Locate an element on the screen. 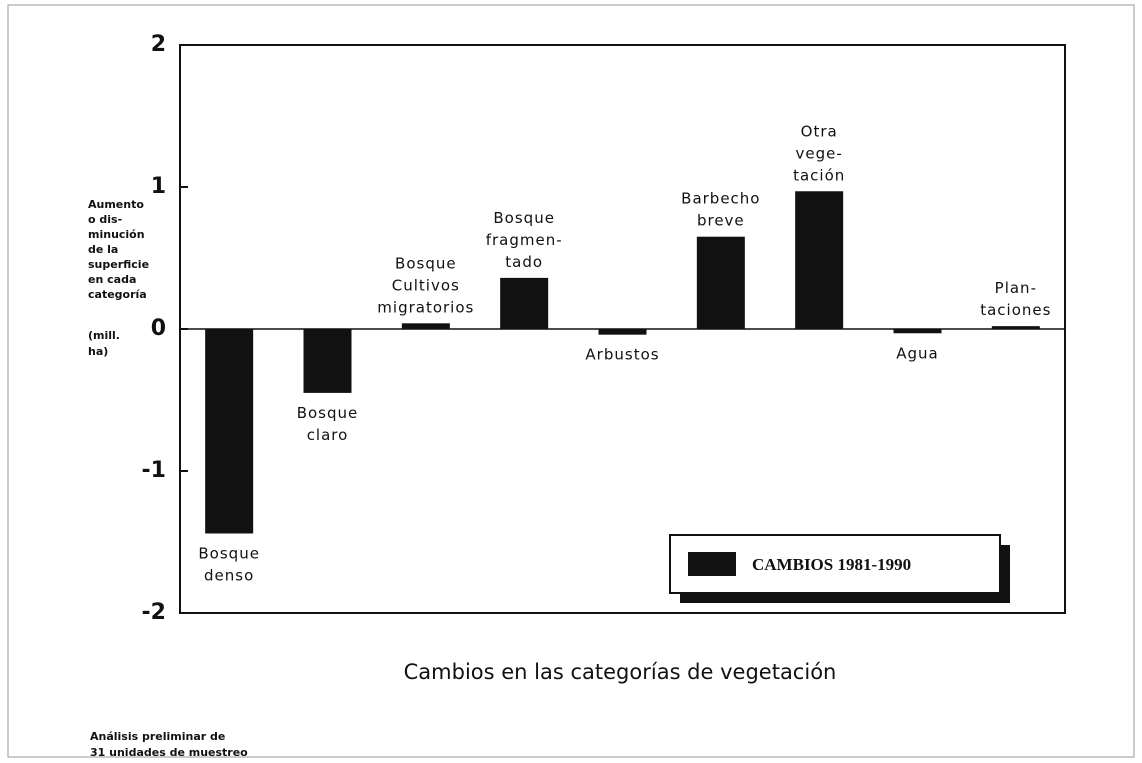 The image size is (1142, 763). y-axis-title: Aumento is located at coordinates (116, 204).